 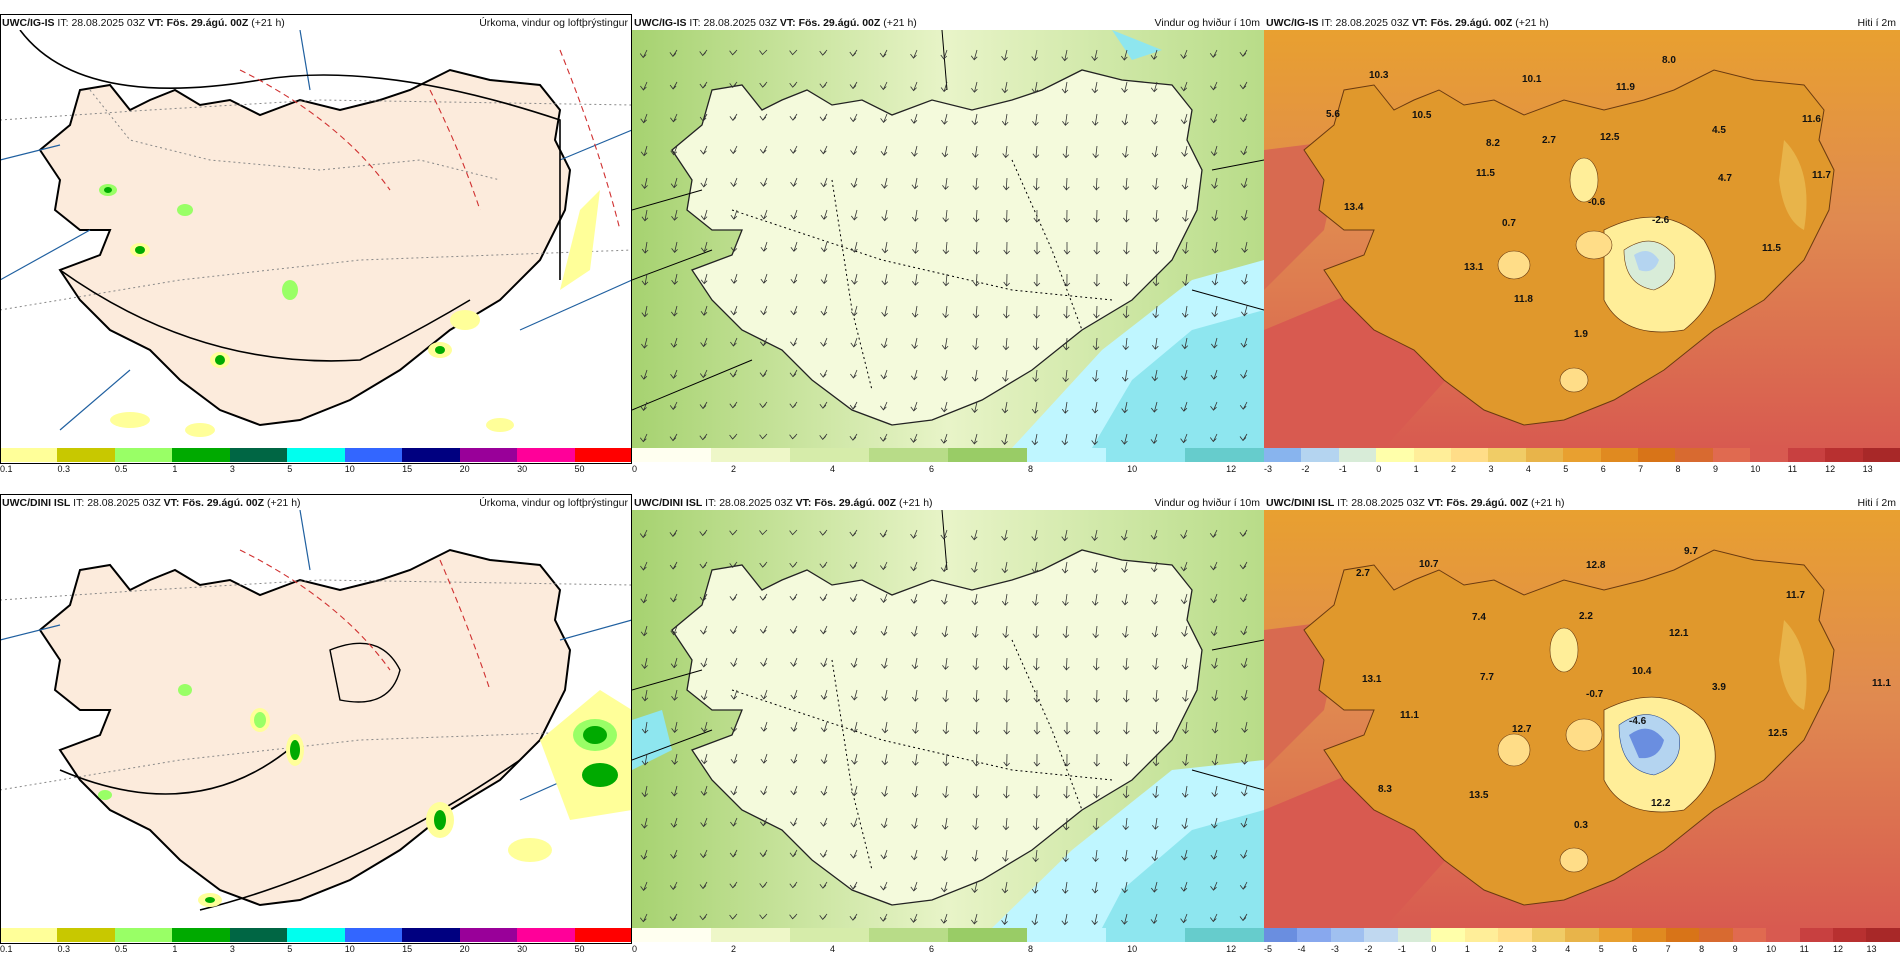 I want to click on colorbar-tick-label: 2, so click(x=734, y=469).